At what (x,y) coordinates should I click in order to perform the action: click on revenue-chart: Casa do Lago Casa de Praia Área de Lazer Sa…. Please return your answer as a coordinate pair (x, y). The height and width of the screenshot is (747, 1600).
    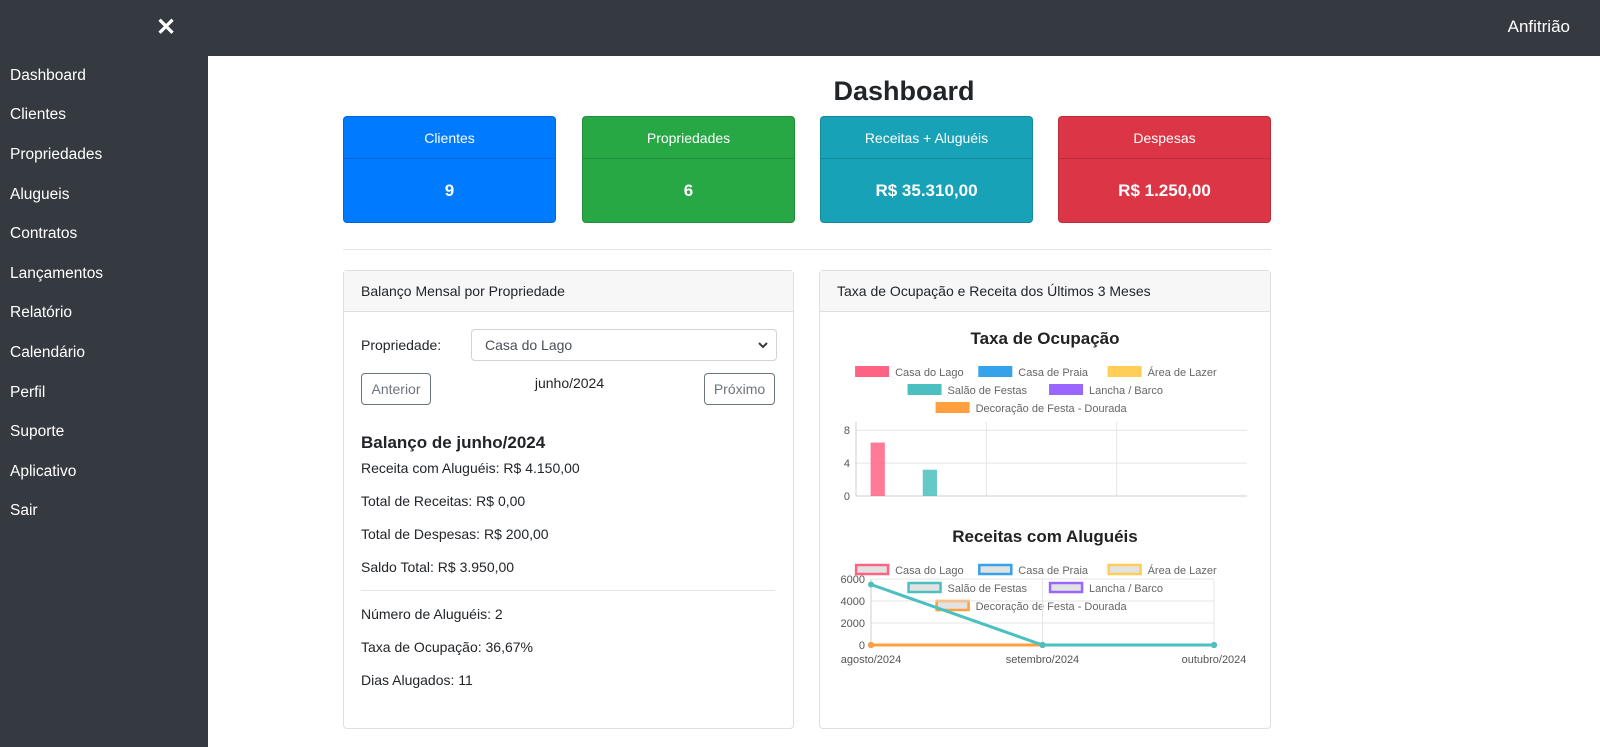
    Looking at the image, I should click on (1044, 614).